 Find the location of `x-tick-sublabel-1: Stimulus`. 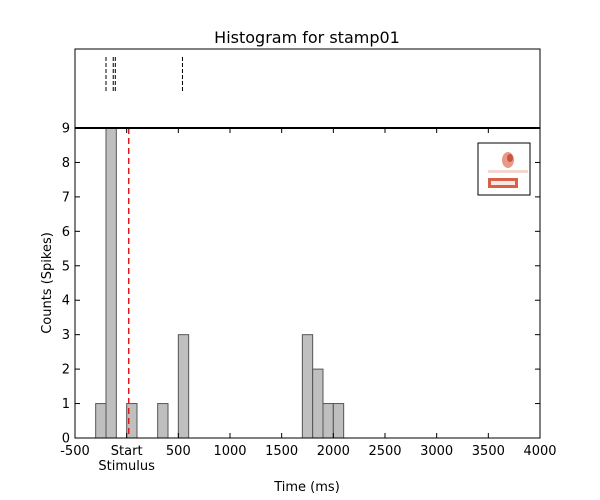

x-tick-sublabel-1: Stimulus is located at coordinates (126, 466).